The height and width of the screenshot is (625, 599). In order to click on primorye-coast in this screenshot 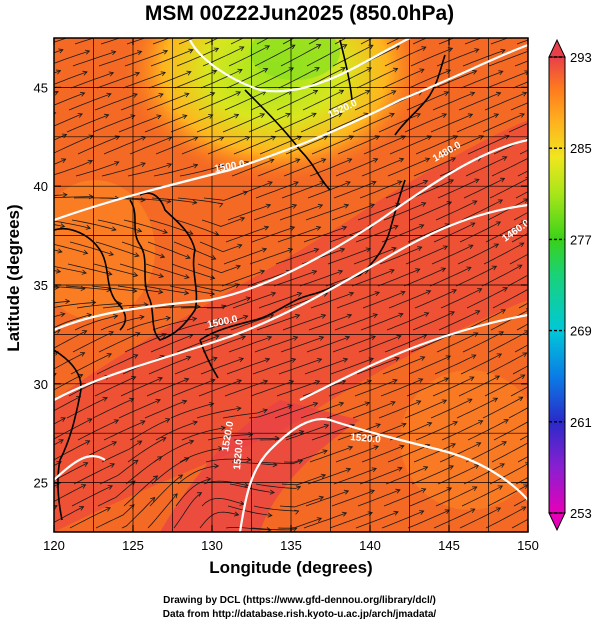, I will do `click(287, 140)`.